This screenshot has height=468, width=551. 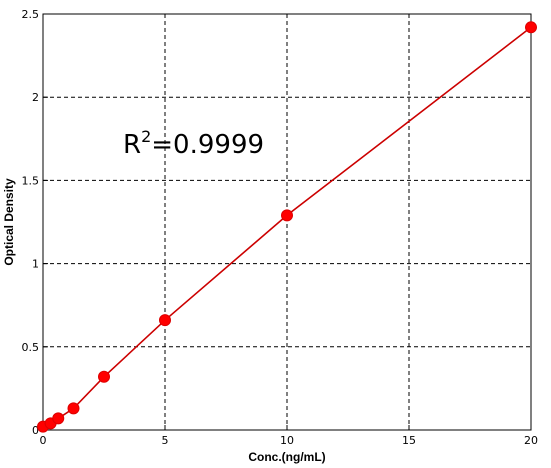 What do you see at coordinates (9, 222) in the screenshot?
I see `y-axis-label: Optical Density` at bounding box center [9, 222].